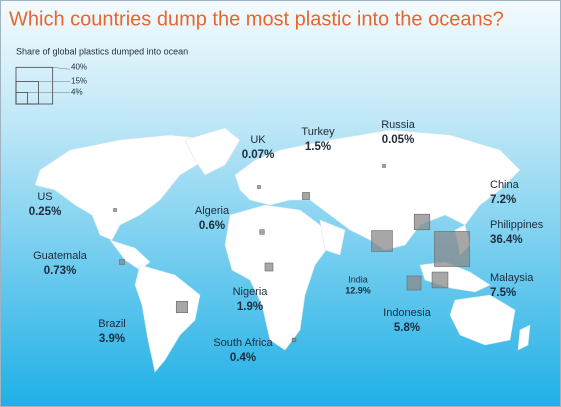  Describe the element at coordinates (318, 132) in the screenshot. I see `country-name: Turkey` at that location.